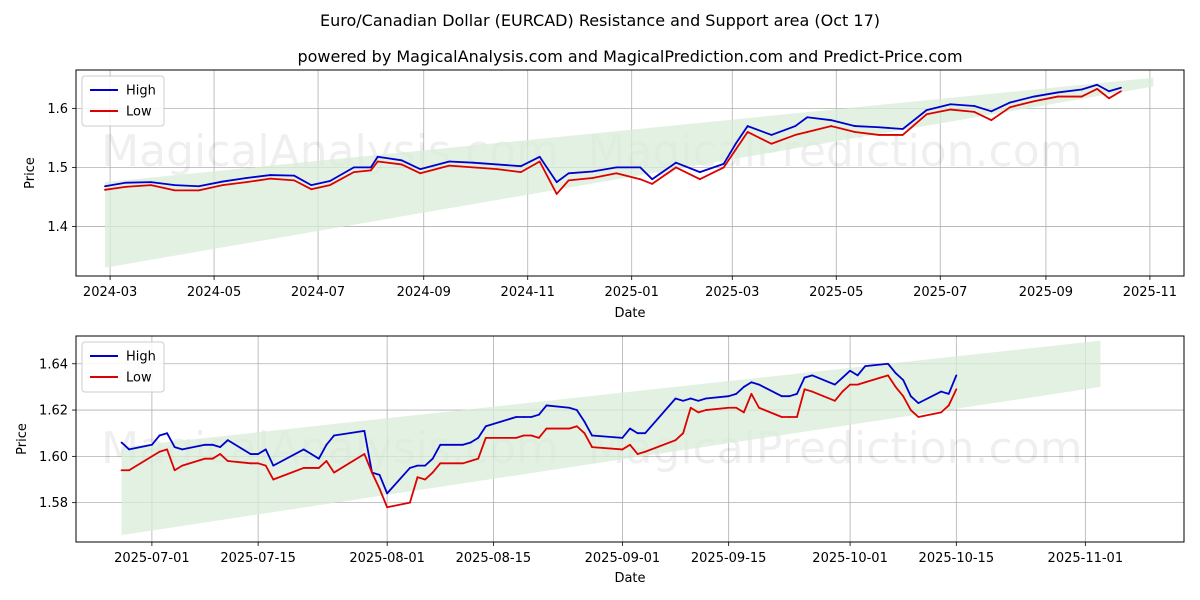 Image resolution: width=1200 pixels, height=600 pixels. What do you see at coordinates (123, 101) in the screenshot?
I see `legend-box` at bounding box center [123, 101].